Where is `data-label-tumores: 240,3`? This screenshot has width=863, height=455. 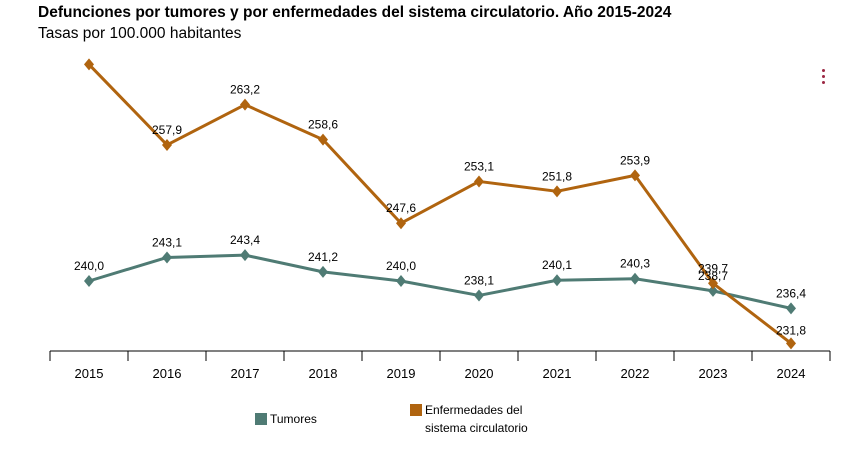
data-label-tumores: 240,3 is located at coordinates (635, 264).